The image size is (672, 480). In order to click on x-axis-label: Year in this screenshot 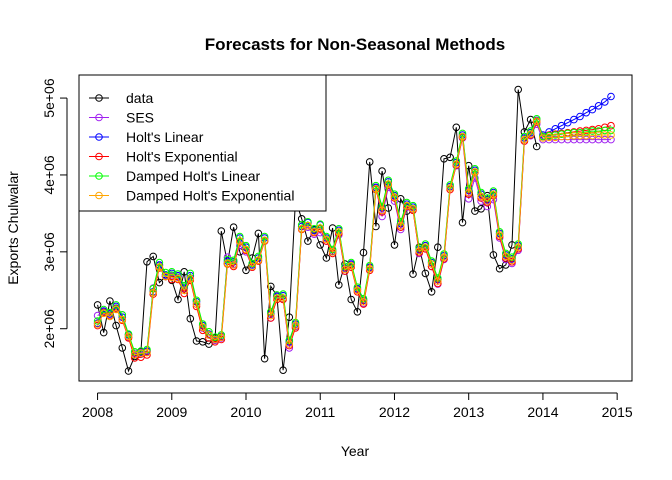, I will do `click(355, 451)`.